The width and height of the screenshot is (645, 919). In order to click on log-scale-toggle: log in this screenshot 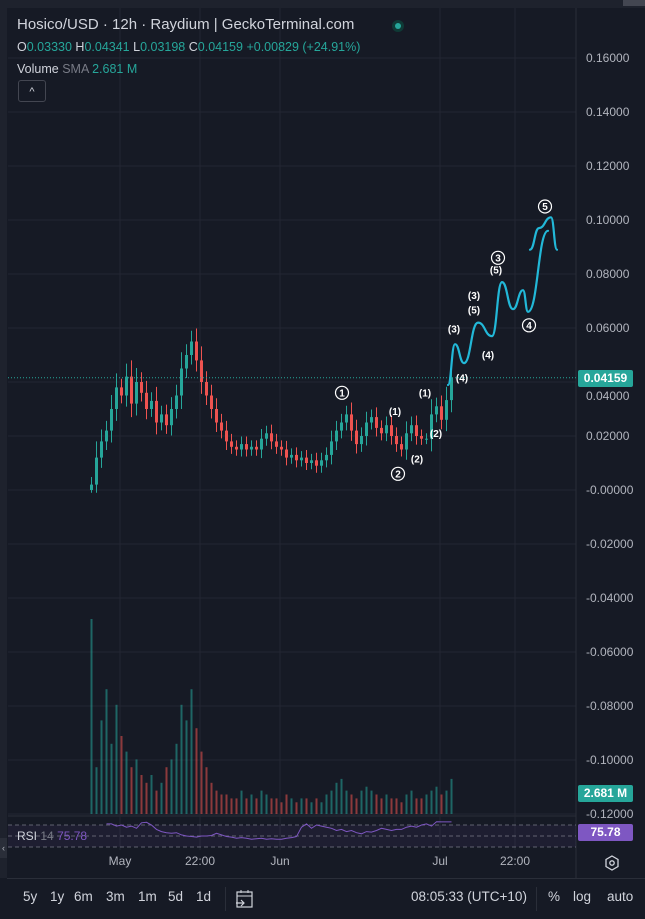, I will do `click(582, 896)`.